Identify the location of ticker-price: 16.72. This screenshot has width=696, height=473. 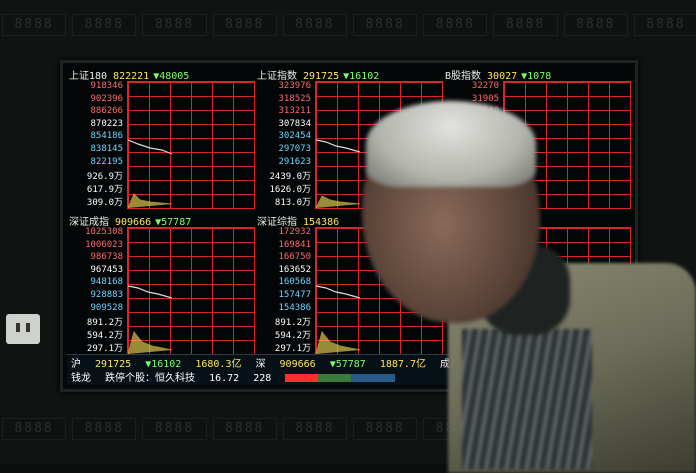
(224, 378).